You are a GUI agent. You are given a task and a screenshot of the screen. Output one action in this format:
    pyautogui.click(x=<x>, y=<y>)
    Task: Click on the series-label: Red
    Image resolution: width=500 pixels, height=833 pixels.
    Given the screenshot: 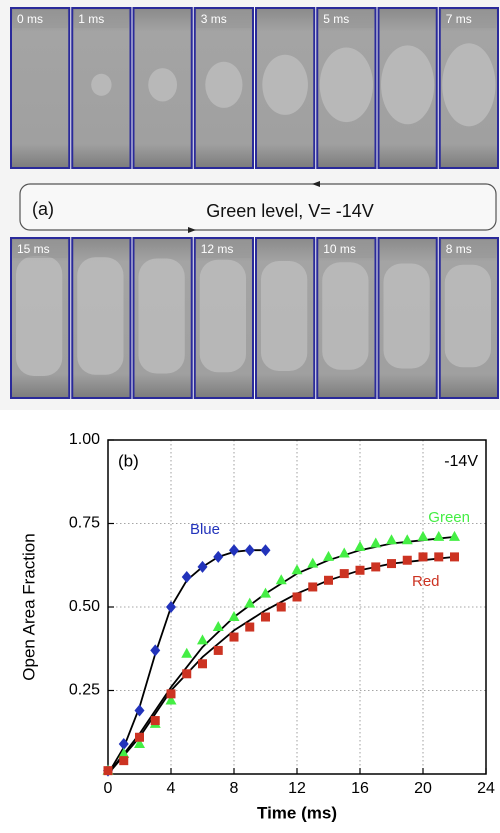 What is the action you would take?
    pyautogui.click(x=426, y=581)
    